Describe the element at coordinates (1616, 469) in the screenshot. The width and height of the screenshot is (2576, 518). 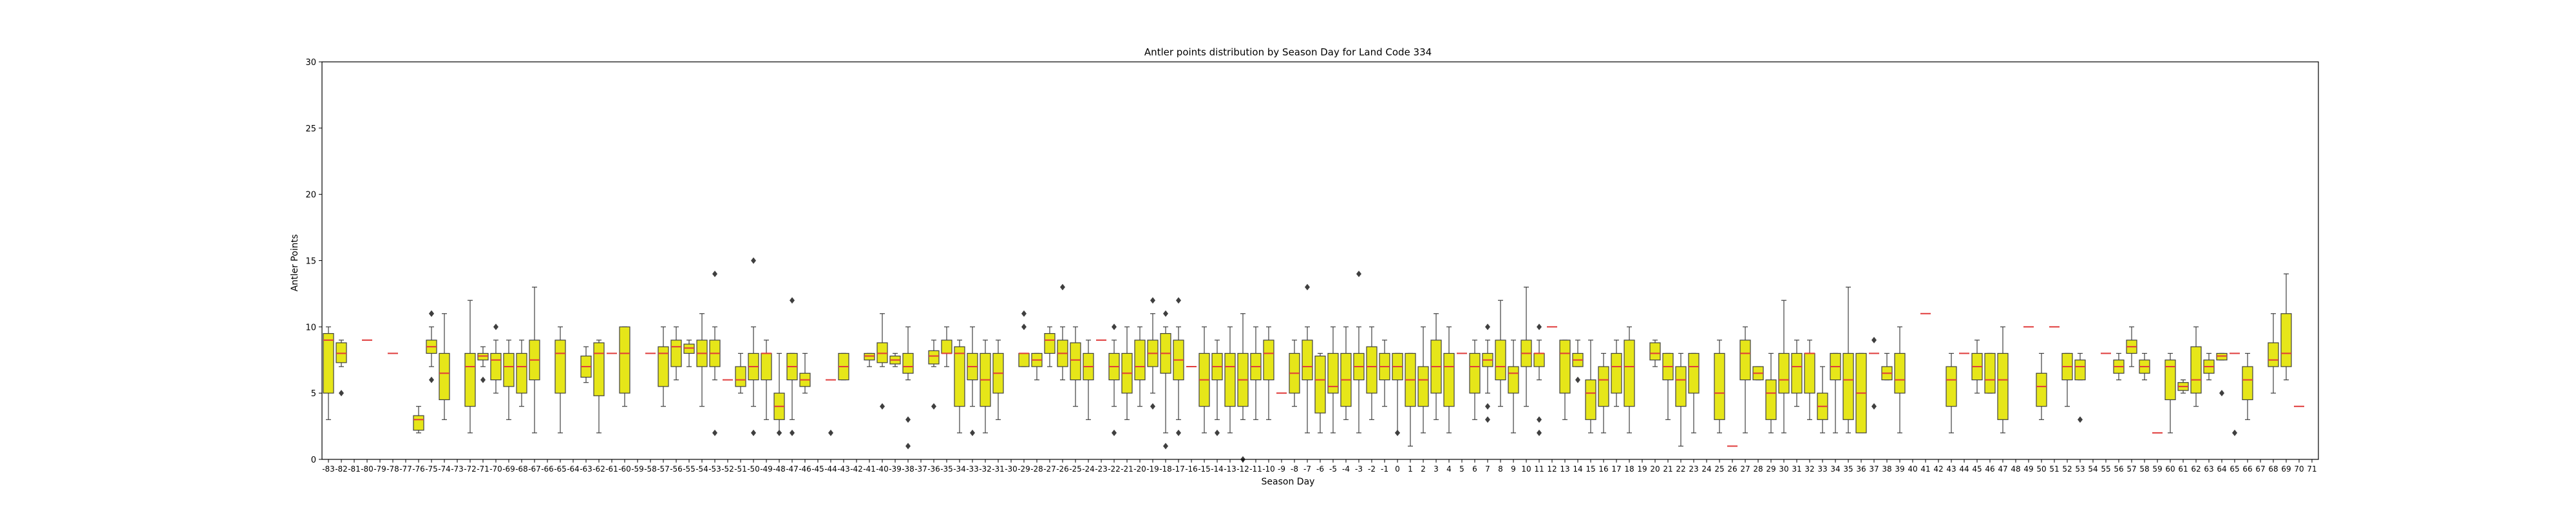
I see `x-tick-label: 17` at that location.